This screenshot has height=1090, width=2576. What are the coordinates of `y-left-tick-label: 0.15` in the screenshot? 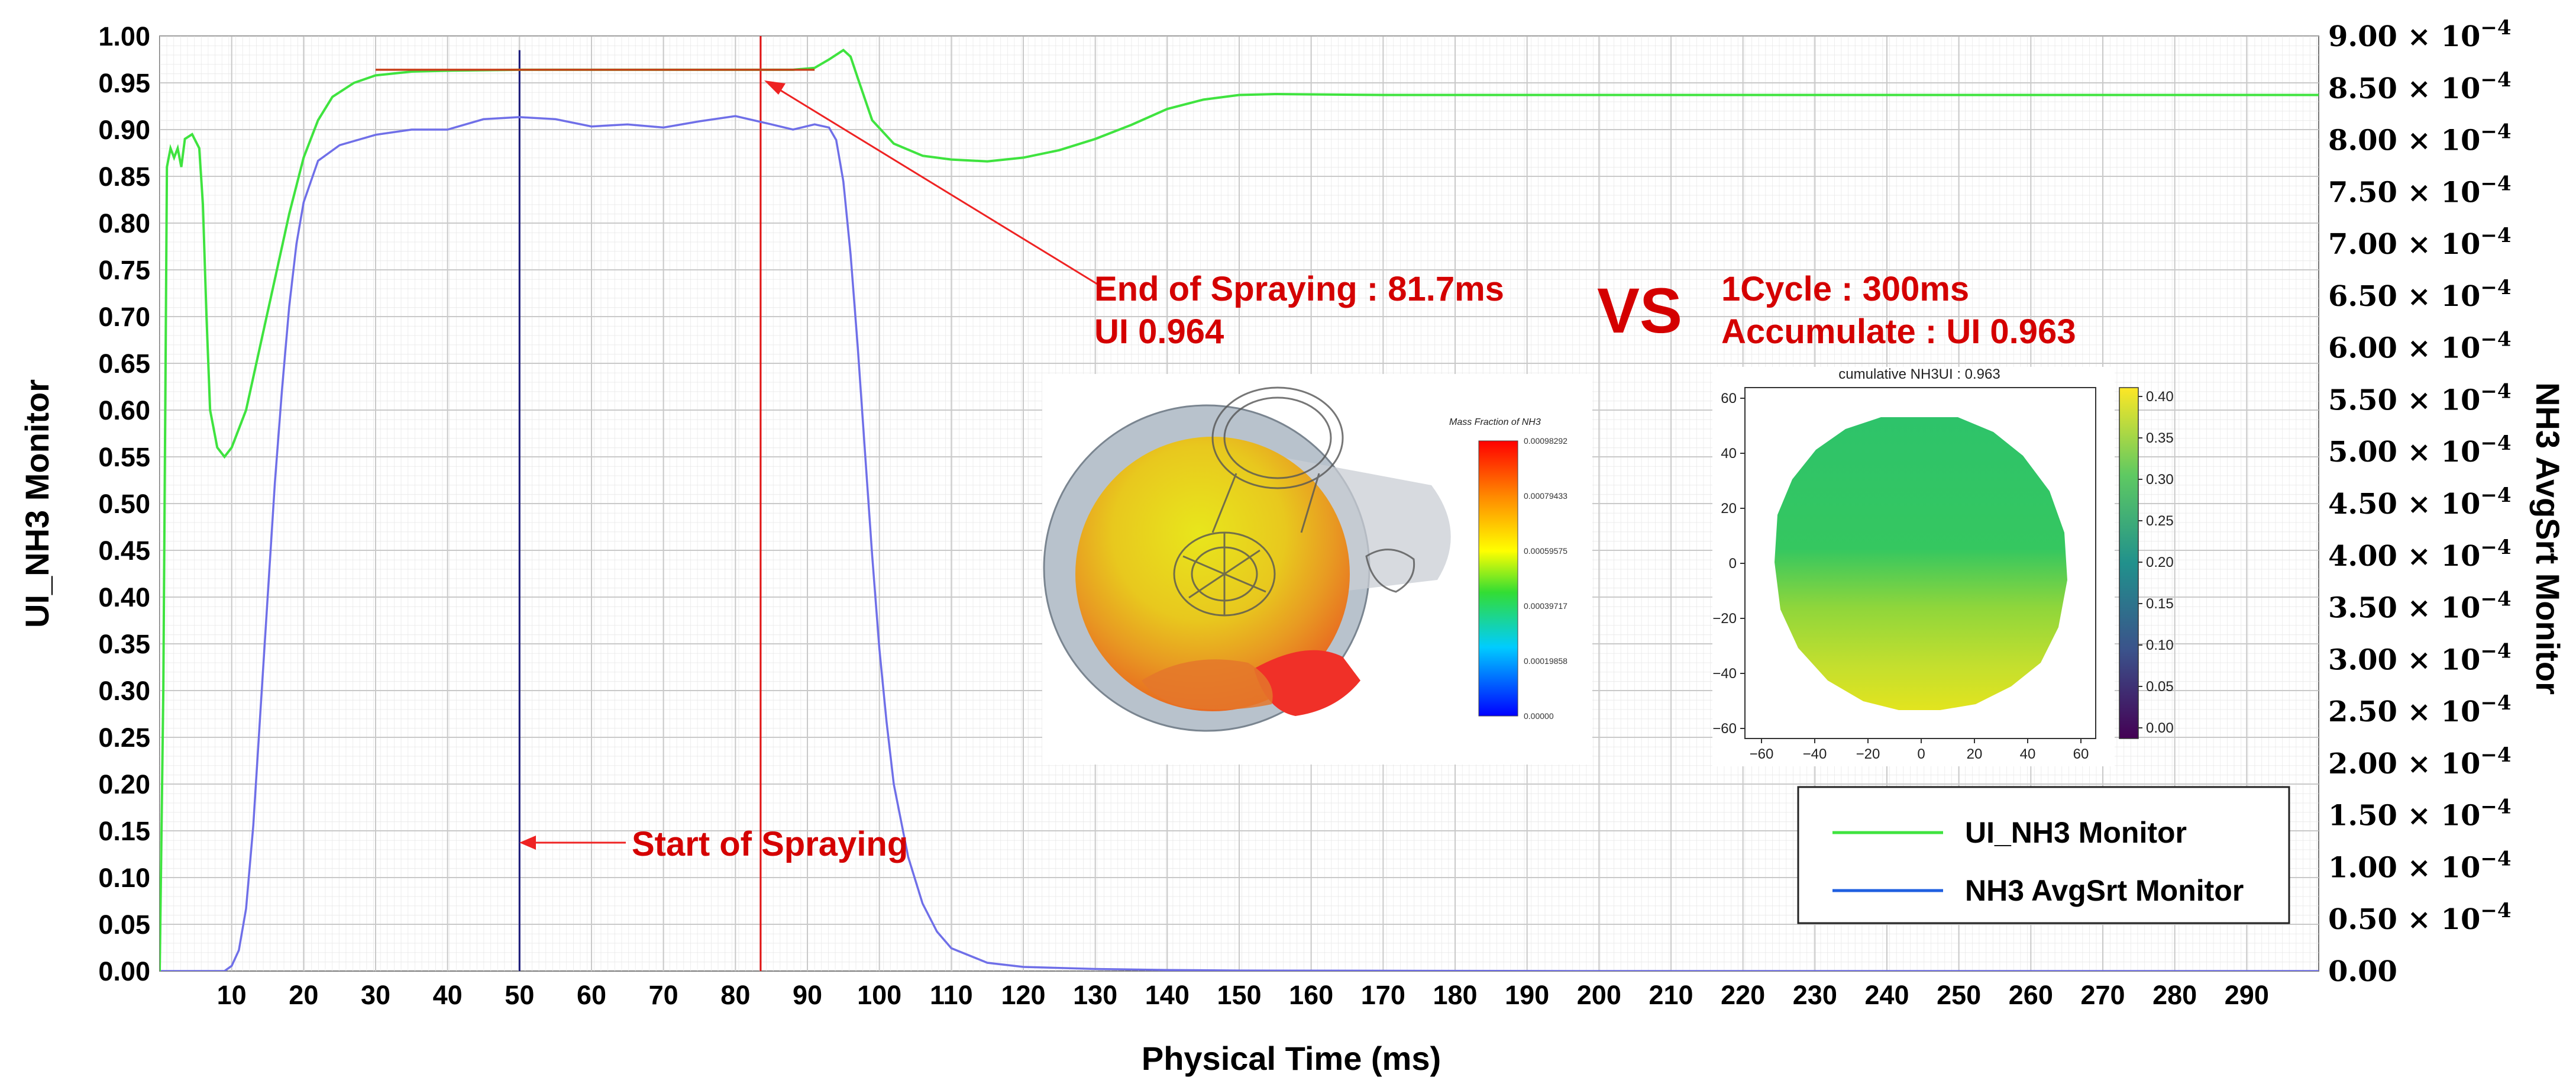 It's located at (124, 831).